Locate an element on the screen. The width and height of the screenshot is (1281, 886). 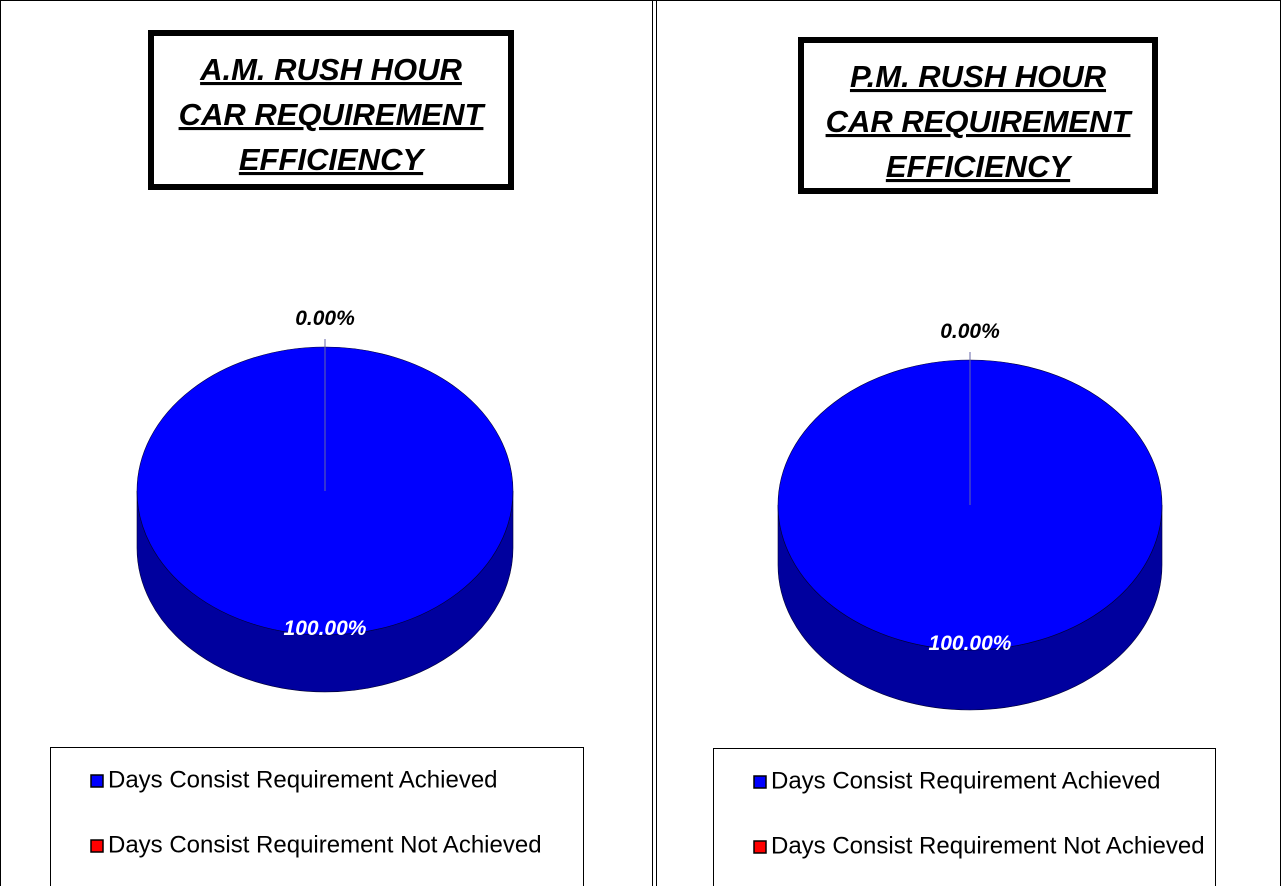
chart-title: P.M. RUSH HOUR is located at coordinates (978, 76).